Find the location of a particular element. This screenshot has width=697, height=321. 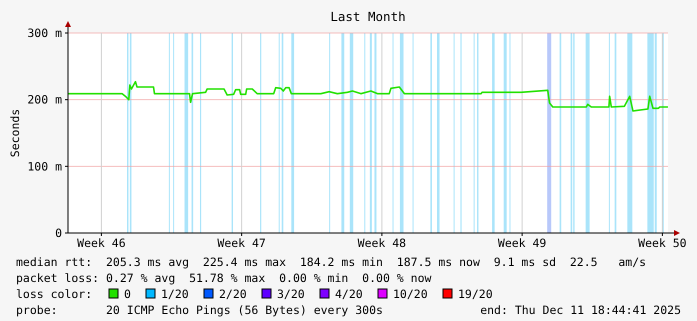

legend-title: loss color: is located at coordinates (54, 294).